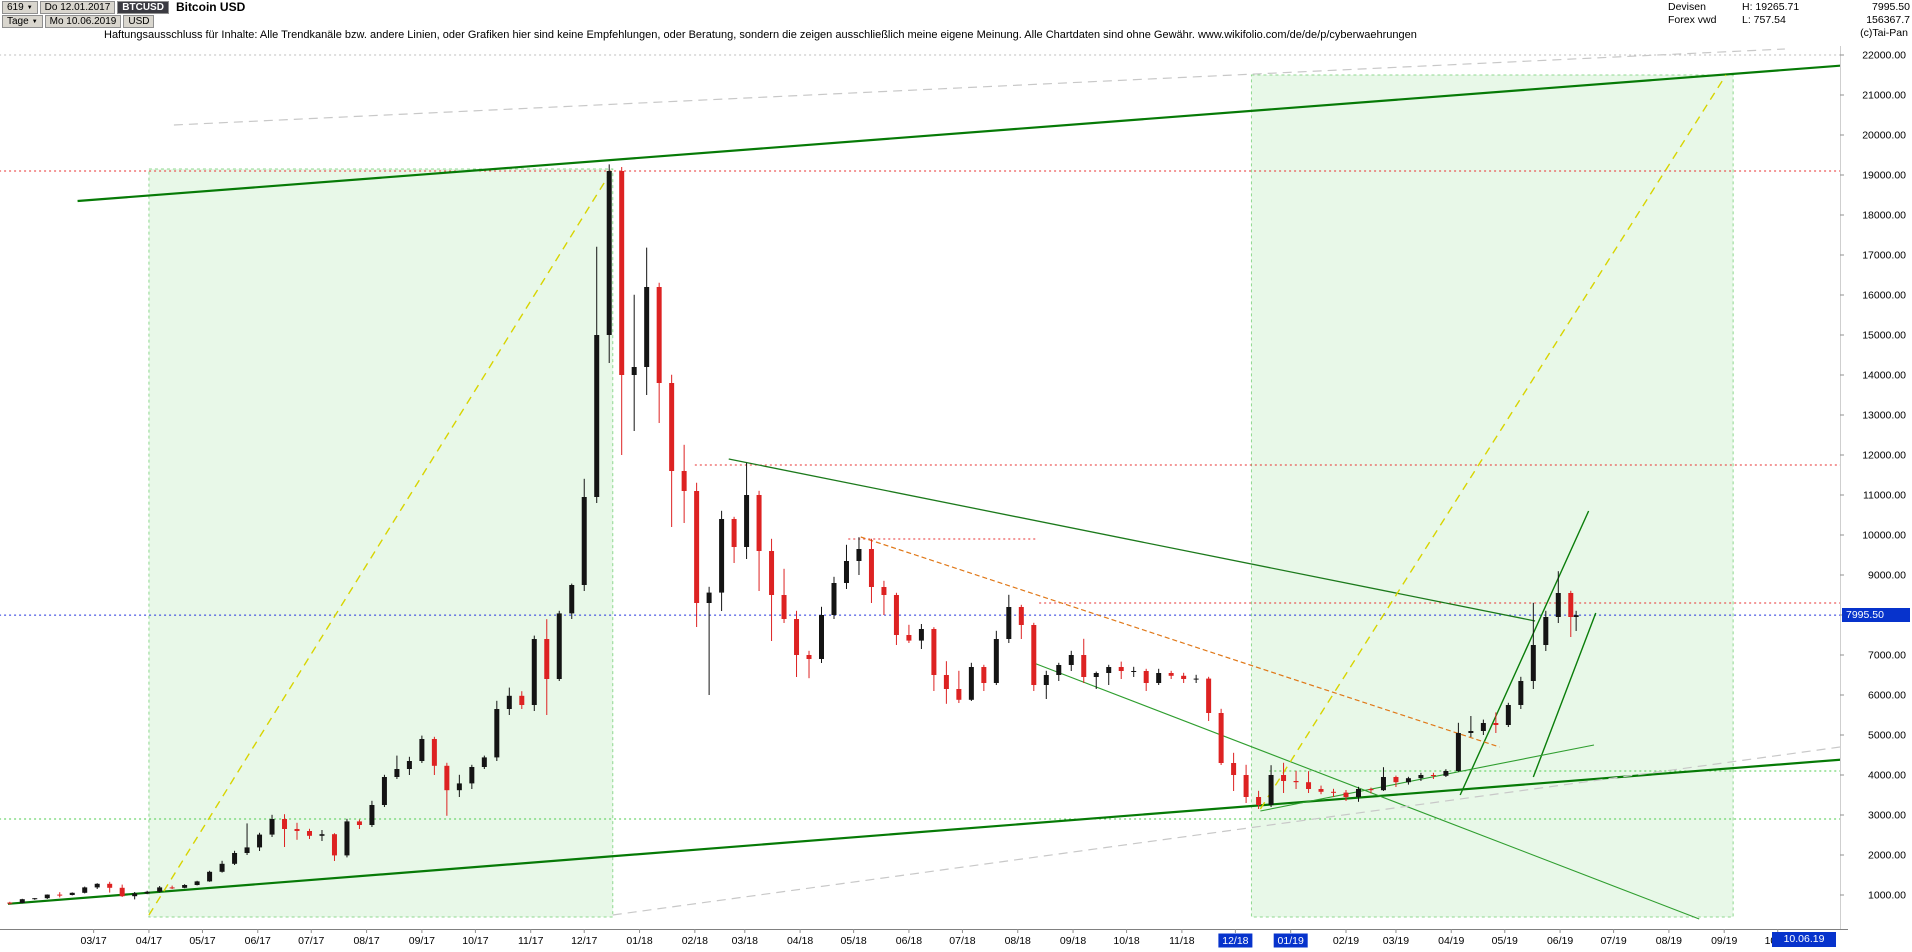  What do you see at coordinates (210, 7) in the screenshot?
I see `instrument-title: Bitcoin USD` at bounding box center [210, 7].